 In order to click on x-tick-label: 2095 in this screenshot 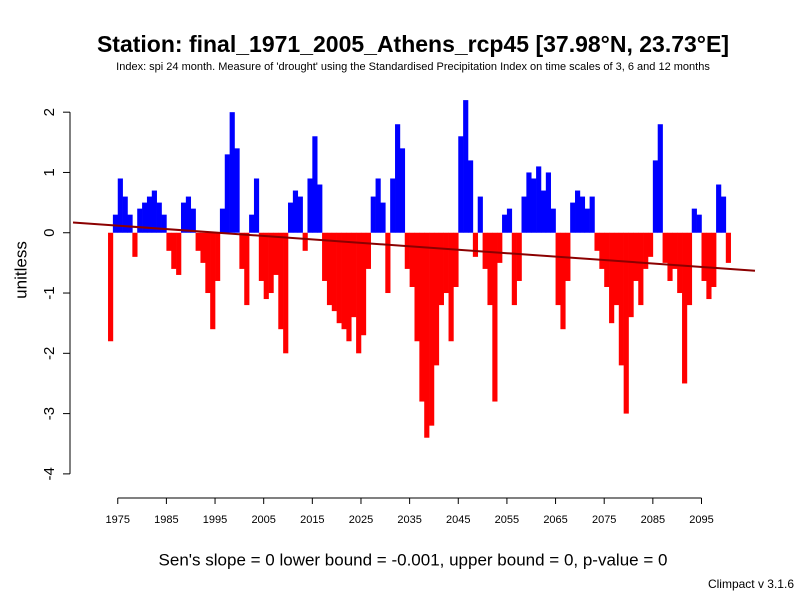, I will do `click(701, 520)`.